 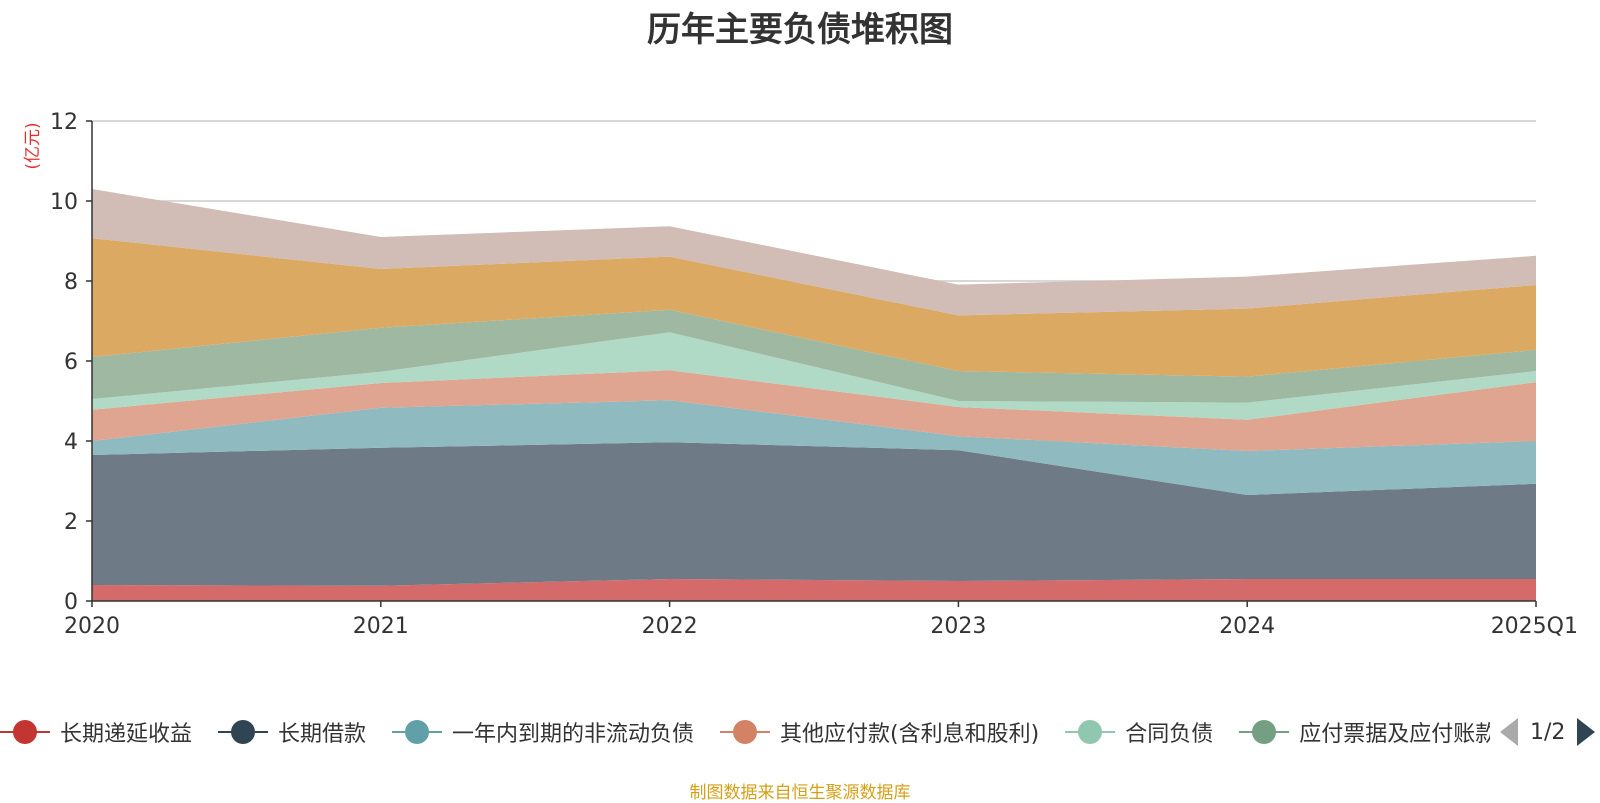 I want to click on x-tick-label: 2022, so click(x=670, y=626).